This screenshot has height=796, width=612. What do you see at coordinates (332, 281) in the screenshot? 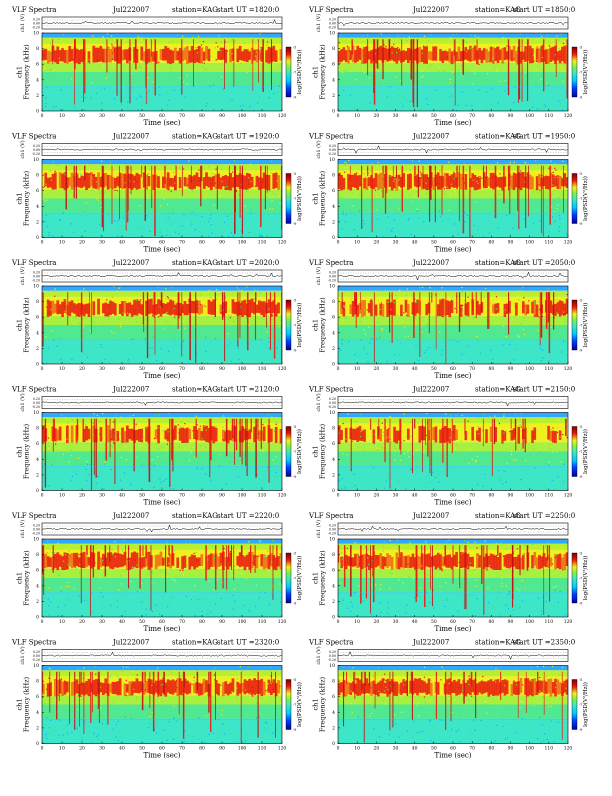
I see `waveform-tick-label: -0.20` at bounding box center [332, 281].